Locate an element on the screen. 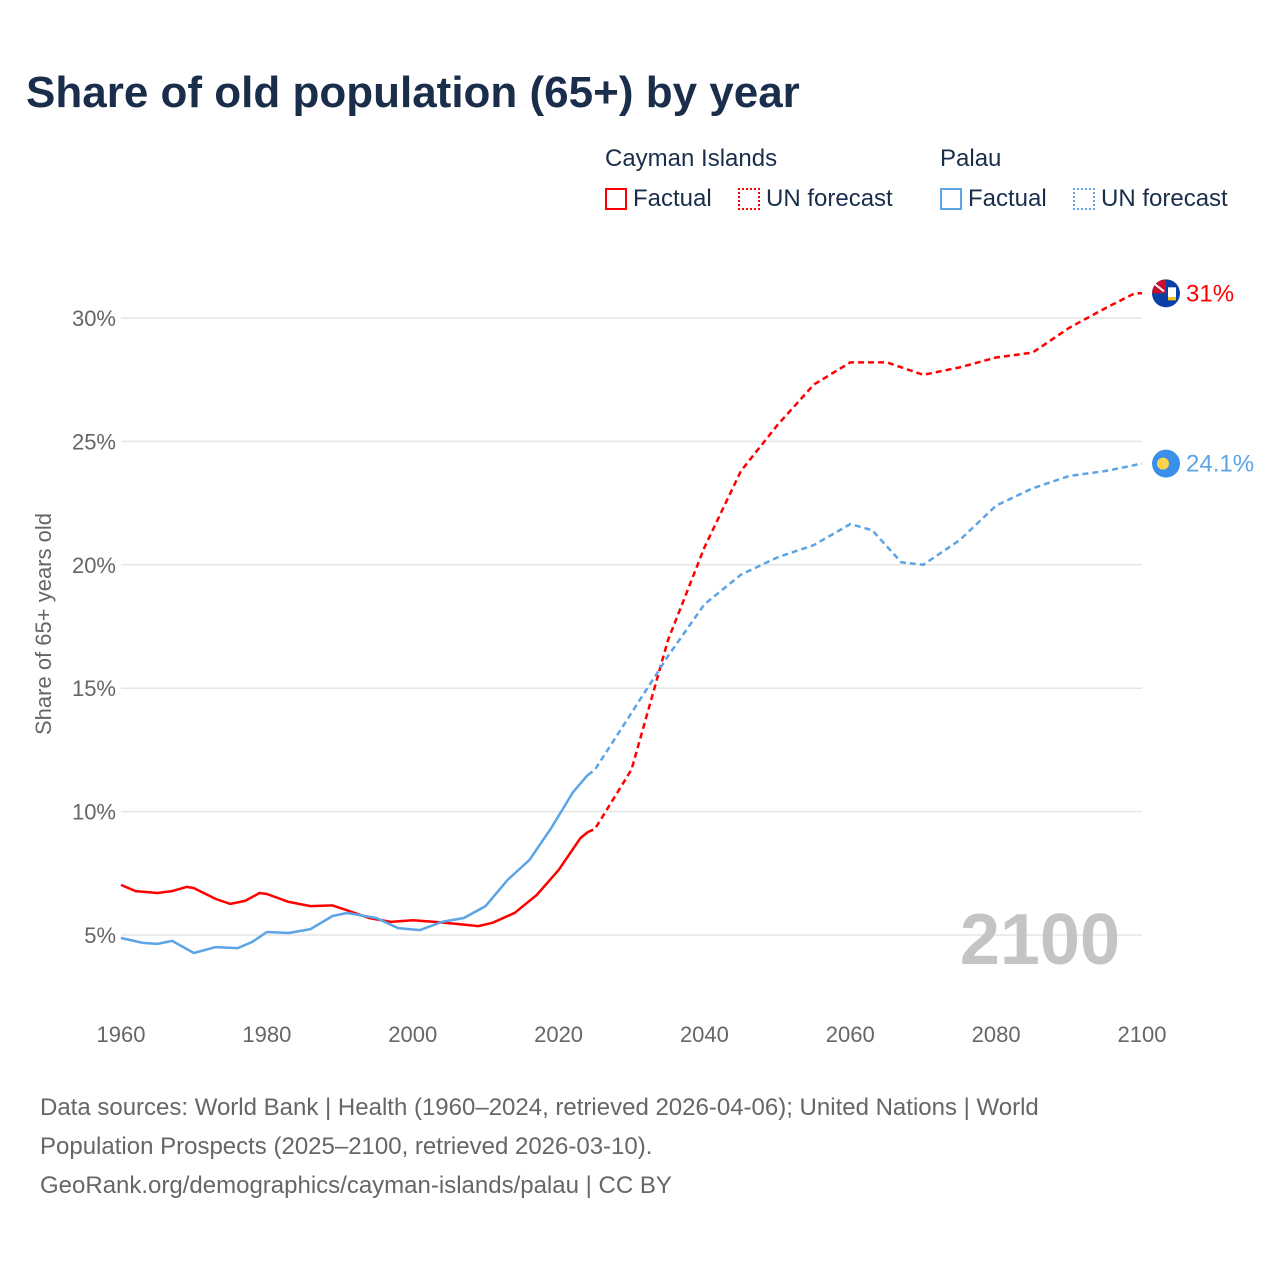 The height and width of the screenshot is (1280, 1280). legend-palau-forecast: UN forecast is located at coordinates (1150, 199).